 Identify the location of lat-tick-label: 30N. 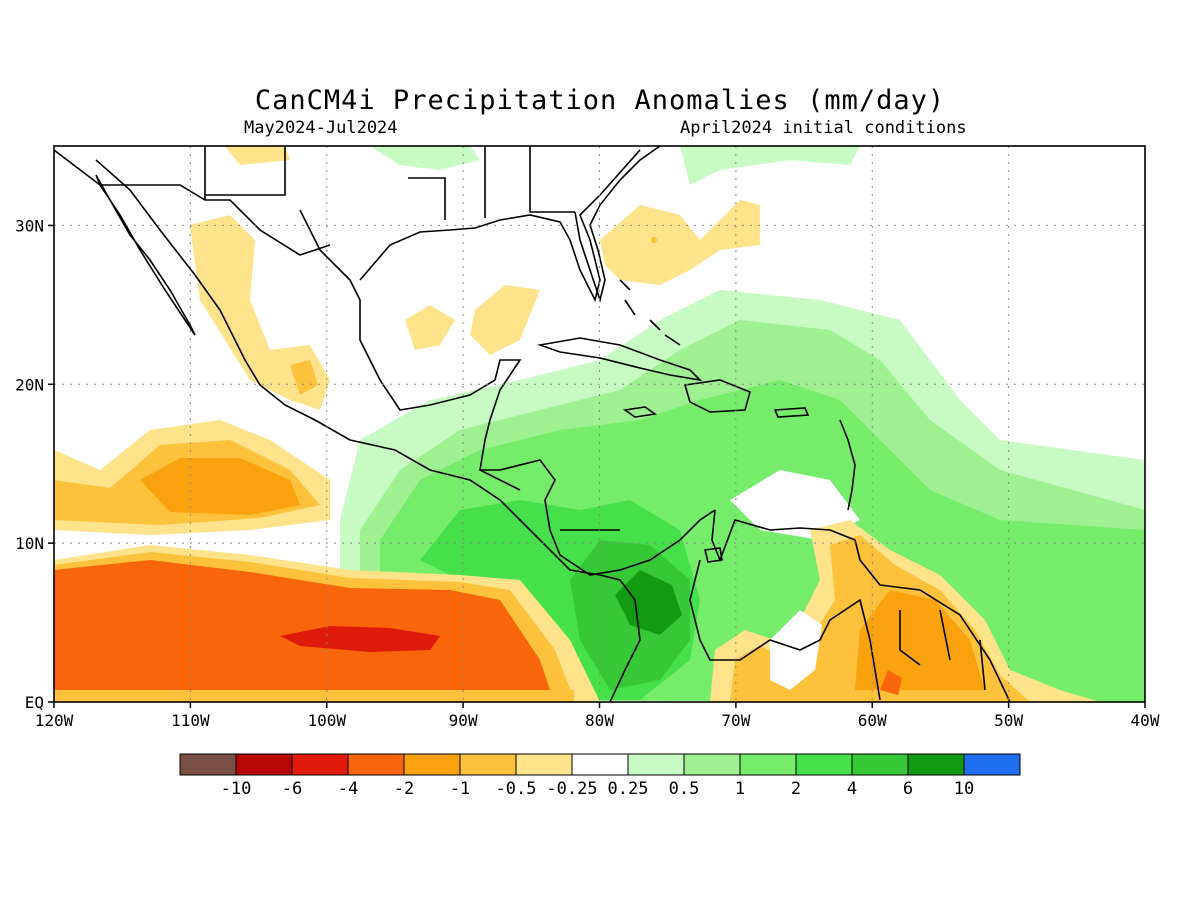
(29, 225).